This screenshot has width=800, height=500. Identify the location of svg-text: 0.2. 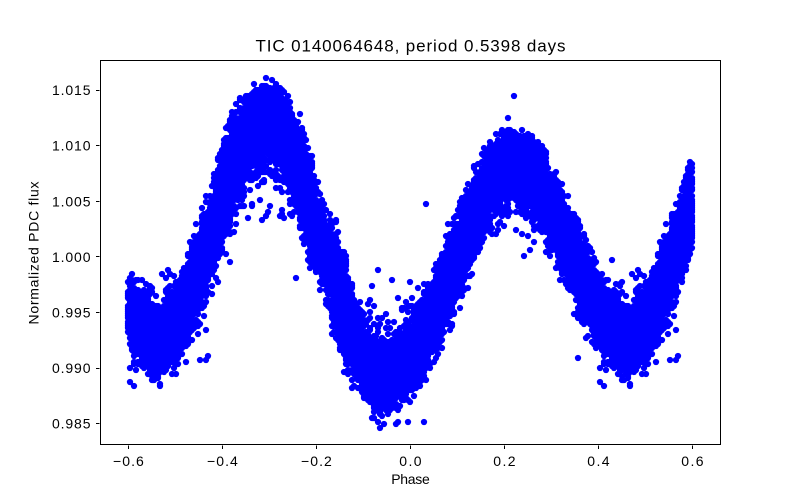
(504, 461).